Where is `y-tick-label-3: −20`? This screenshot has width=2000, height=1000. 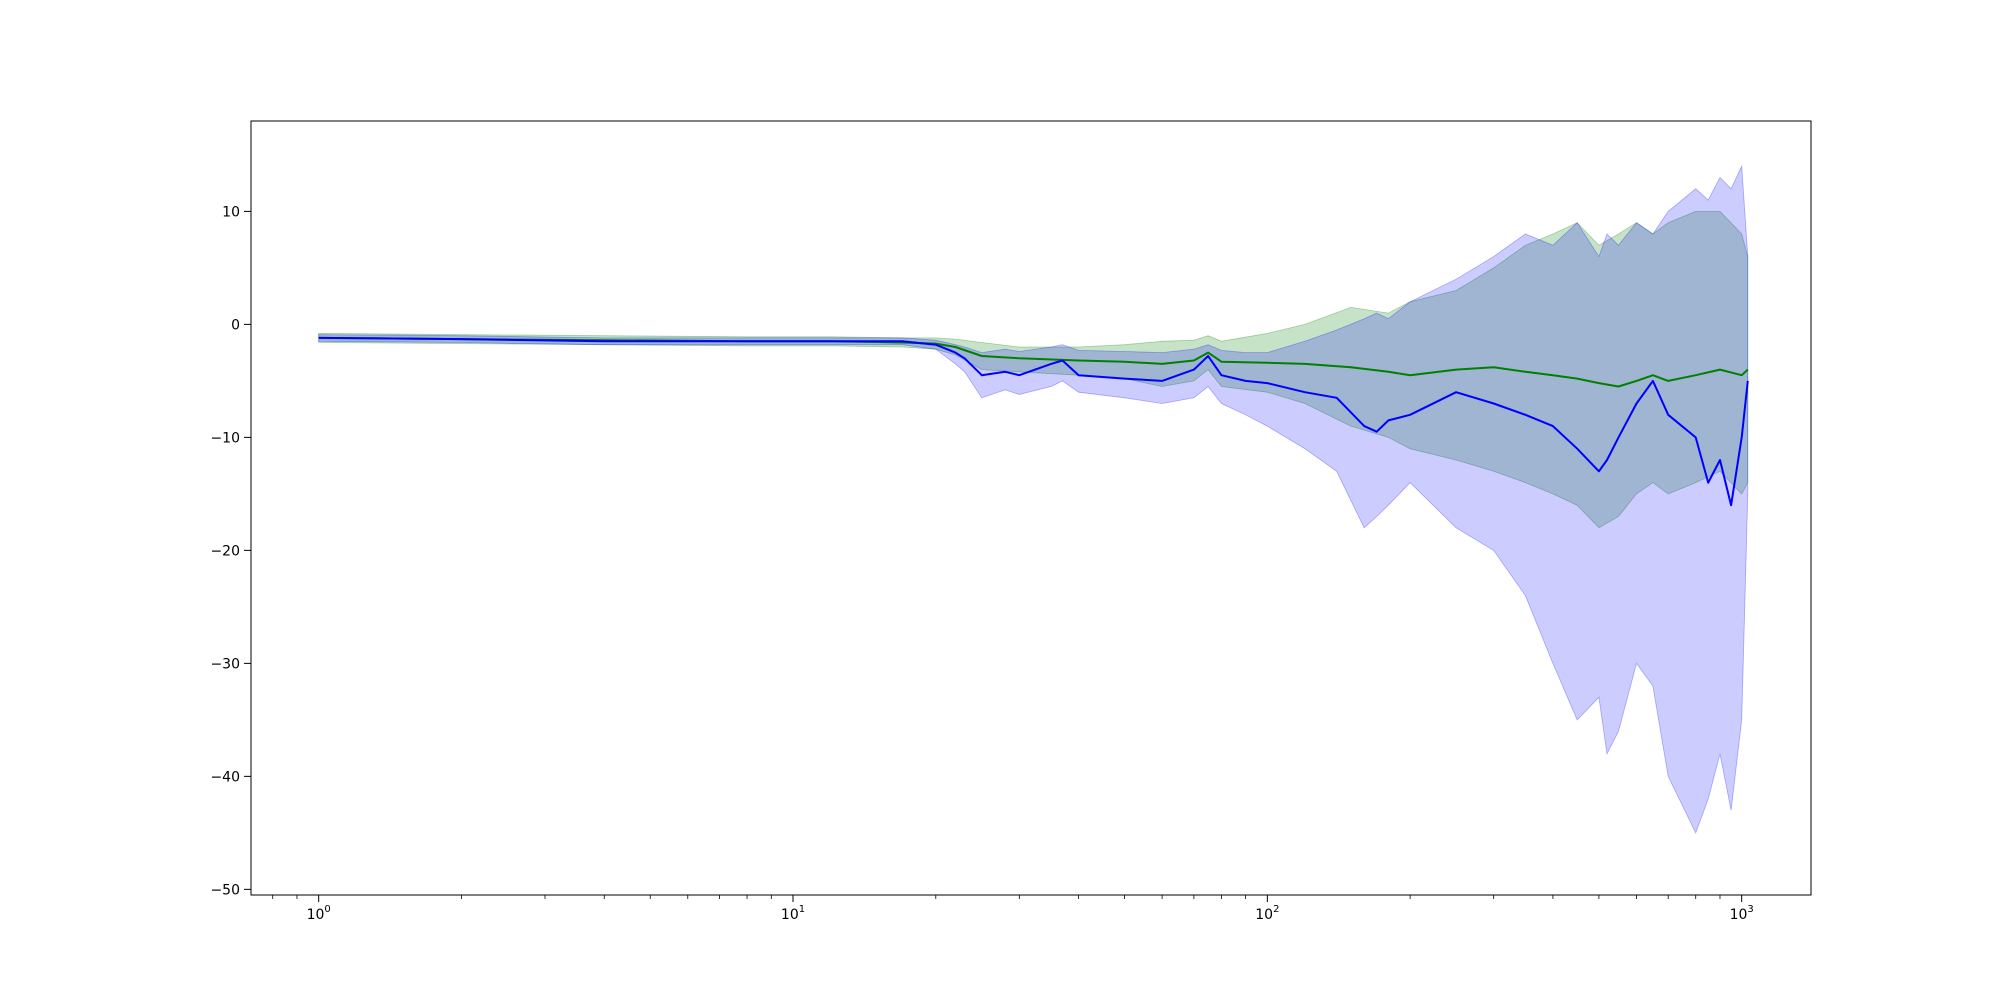
y-tick-label-3: −20 is located at coordinates (225, 551).